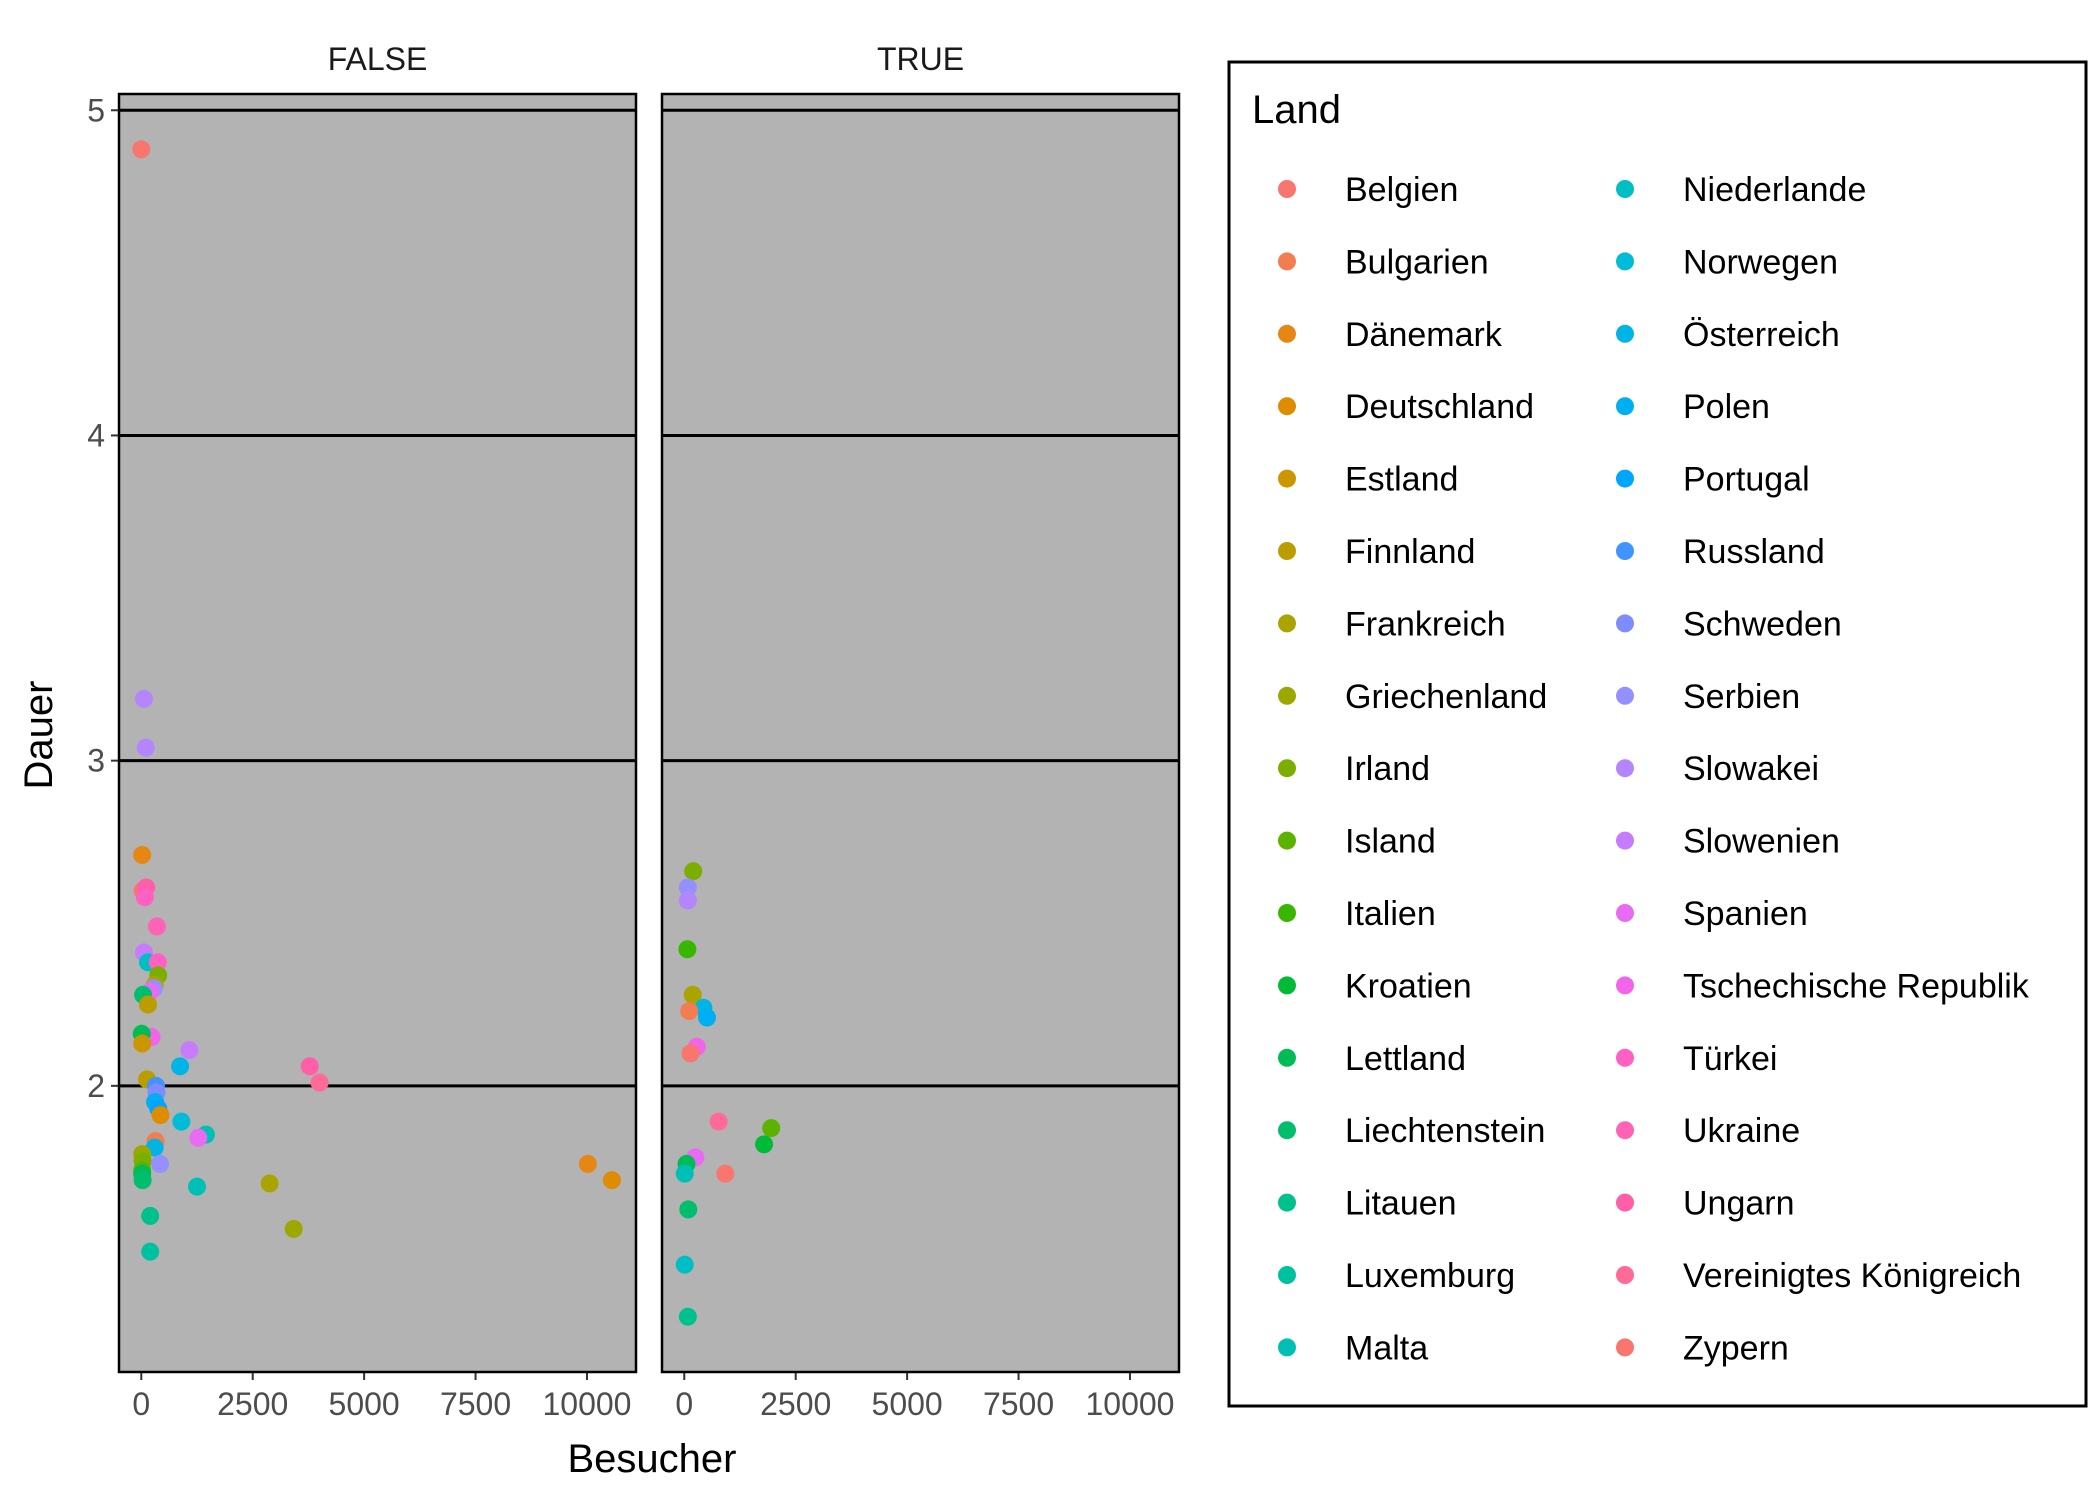 Image resolution: width=2100 pixels, height=1500 pixels. I want to click on legend-item: Polen, so click(1693, 407).